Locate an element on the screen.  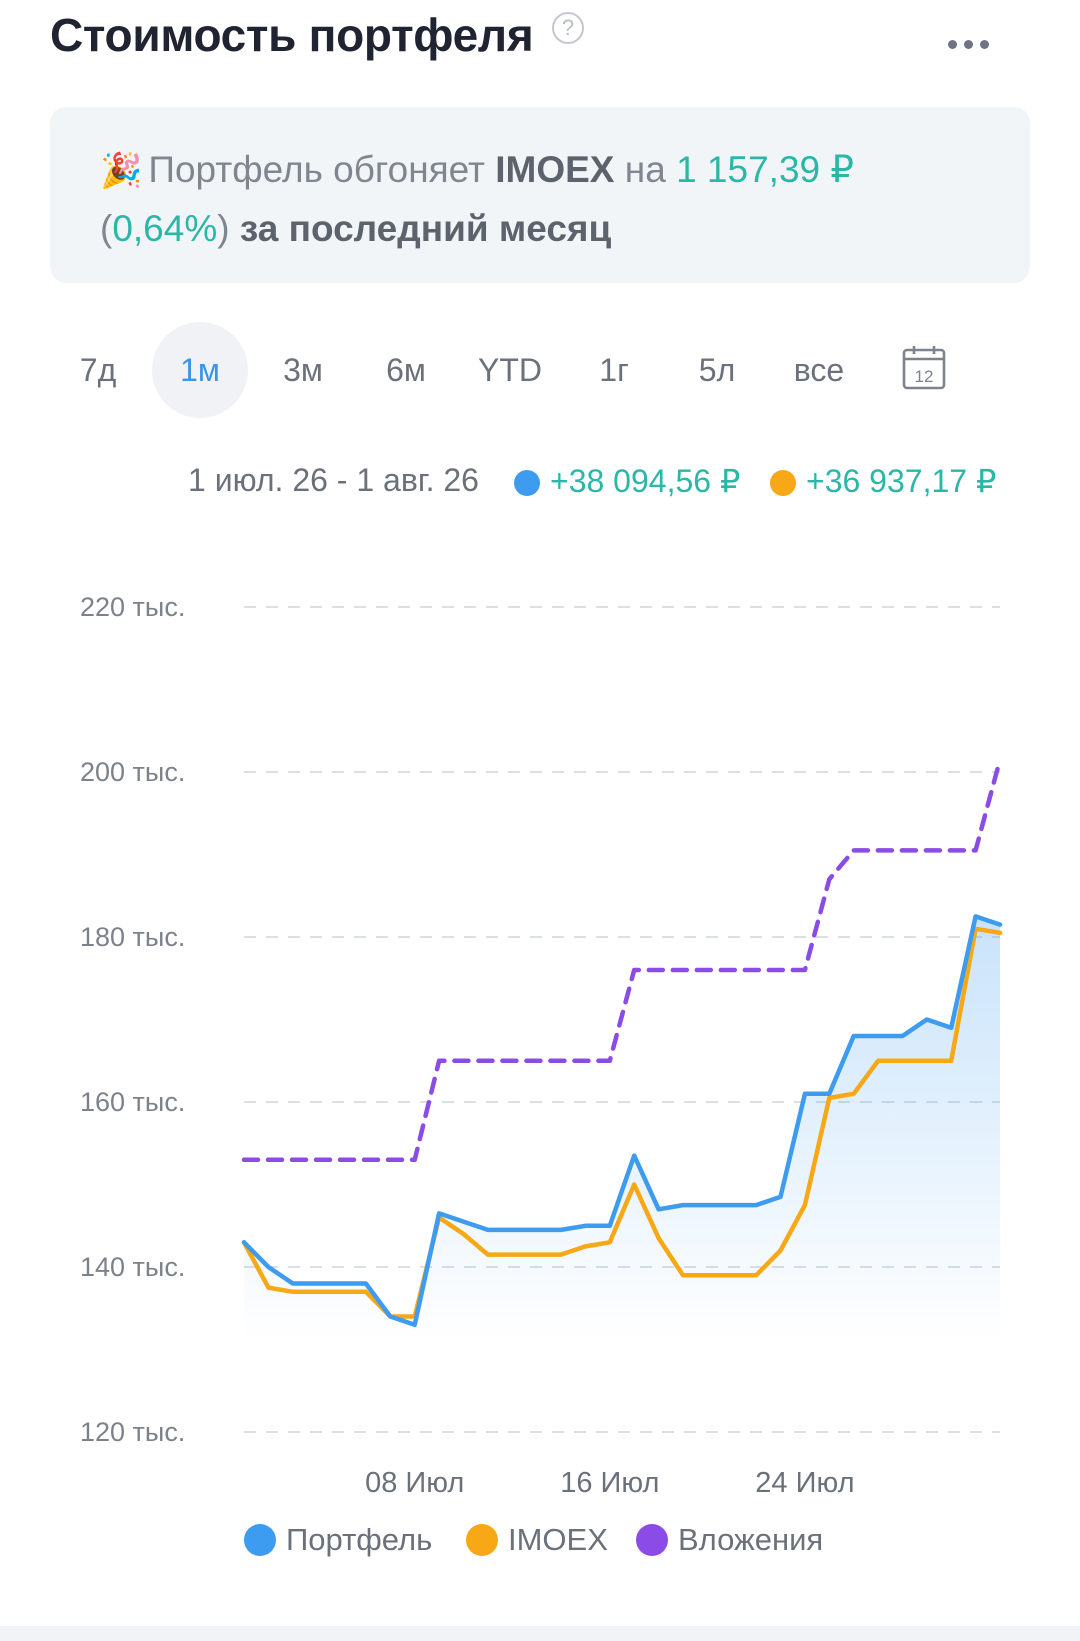
banner-amount: 1 157,39 ₽ is located at coordinates (765, 169).